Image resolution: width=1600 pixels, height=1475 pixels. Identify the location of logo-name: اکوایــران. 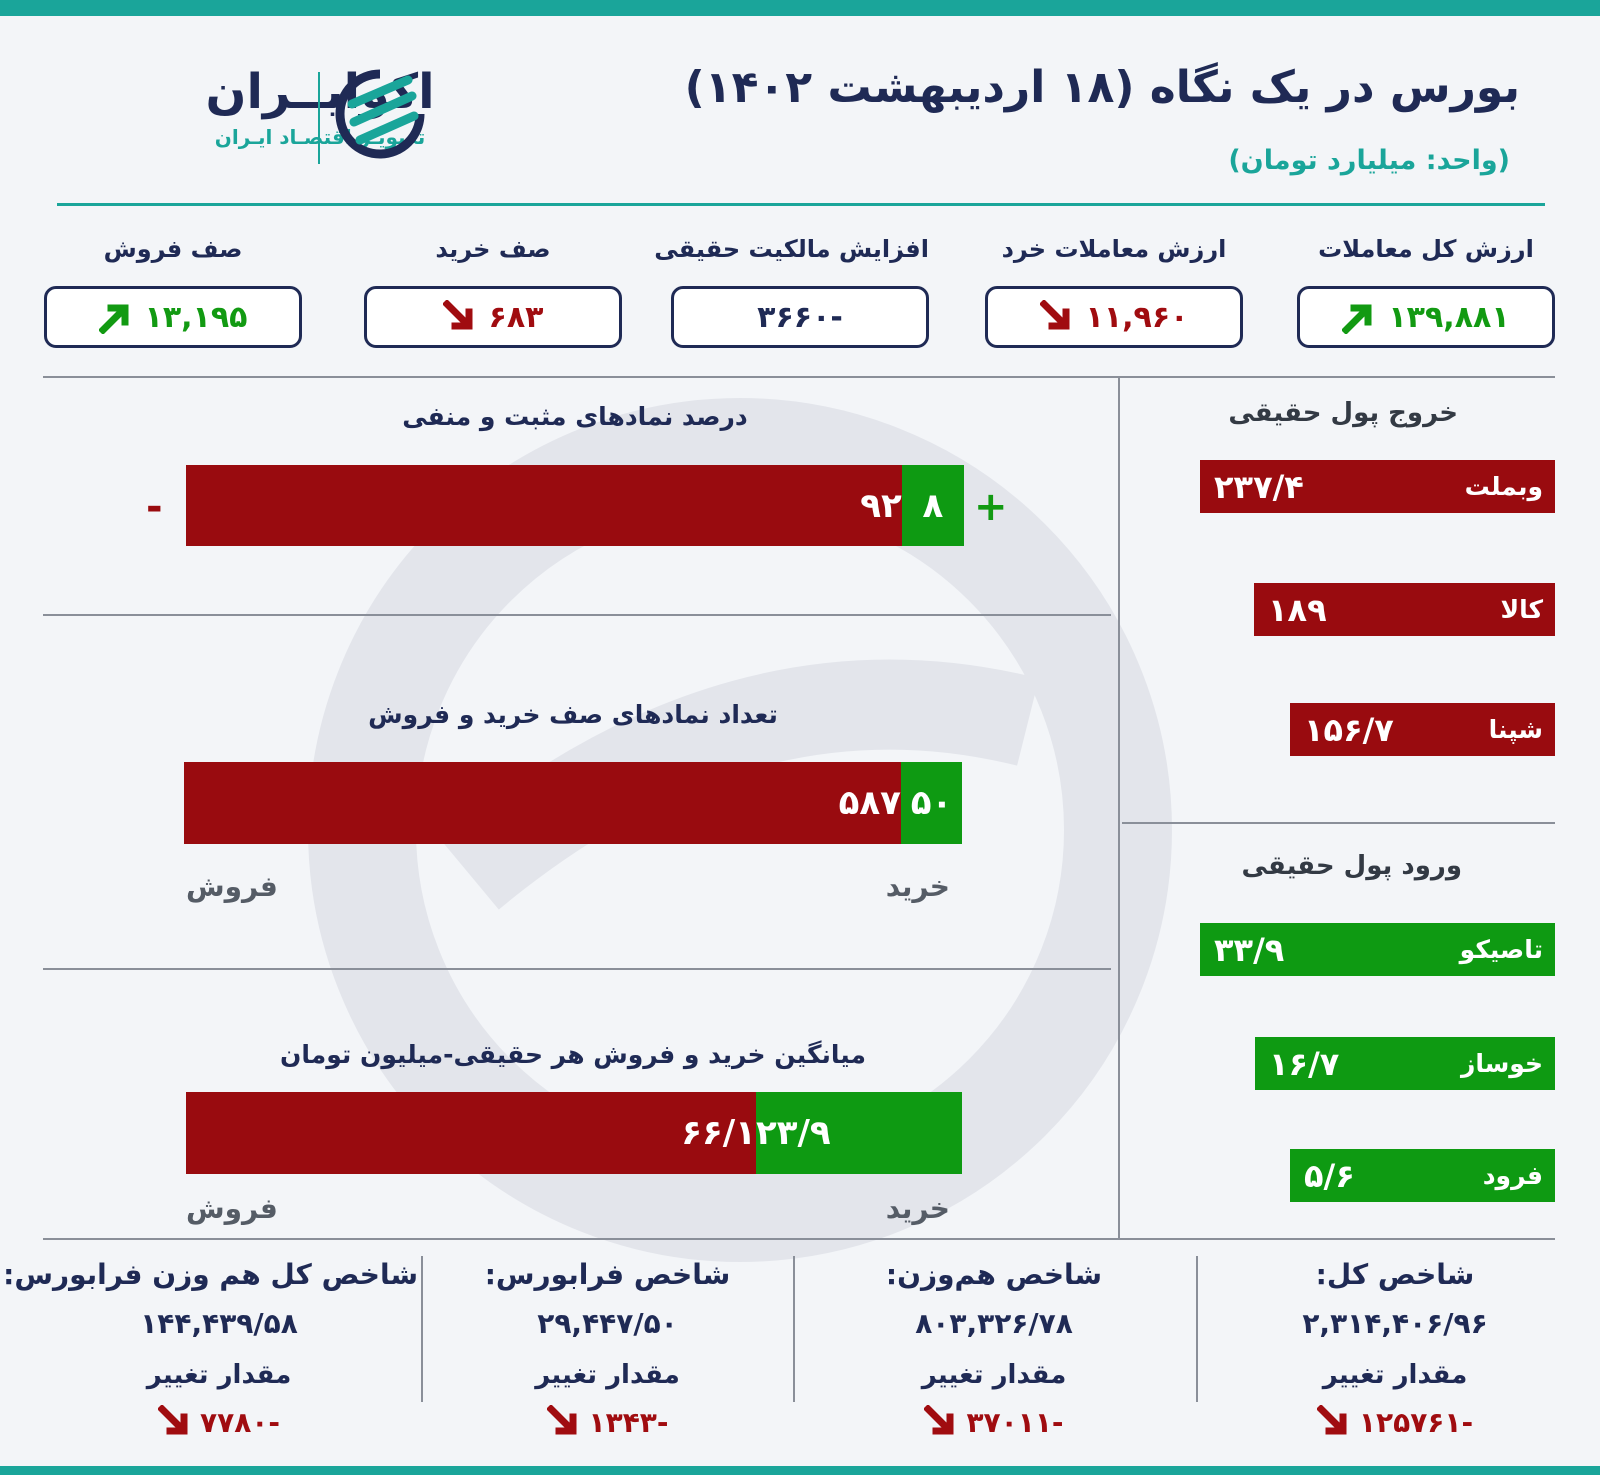
(320, 92).